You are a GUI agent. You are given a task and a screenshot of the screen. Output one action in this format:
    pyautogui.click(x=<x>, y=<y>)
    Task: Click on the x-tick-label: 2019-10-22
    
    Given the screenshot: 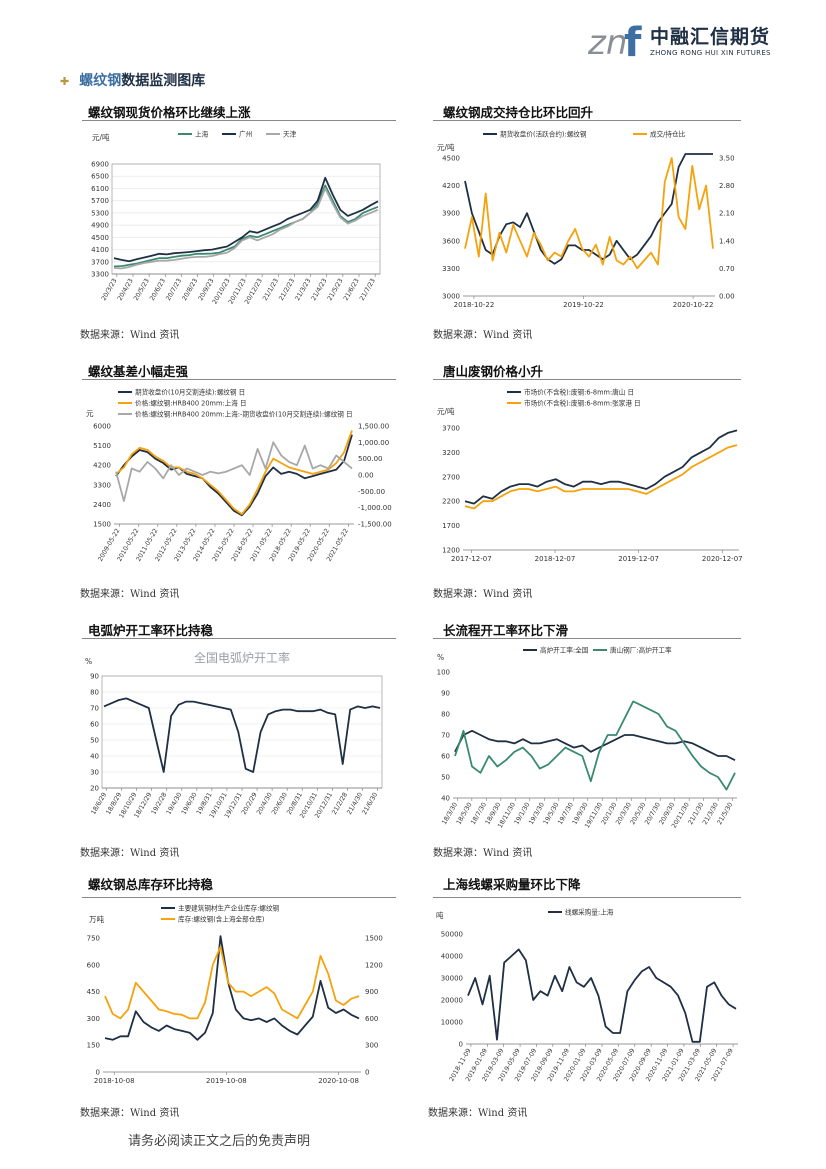 What is the action you would take?
    pyautogui.click(x=583, y=305)
    